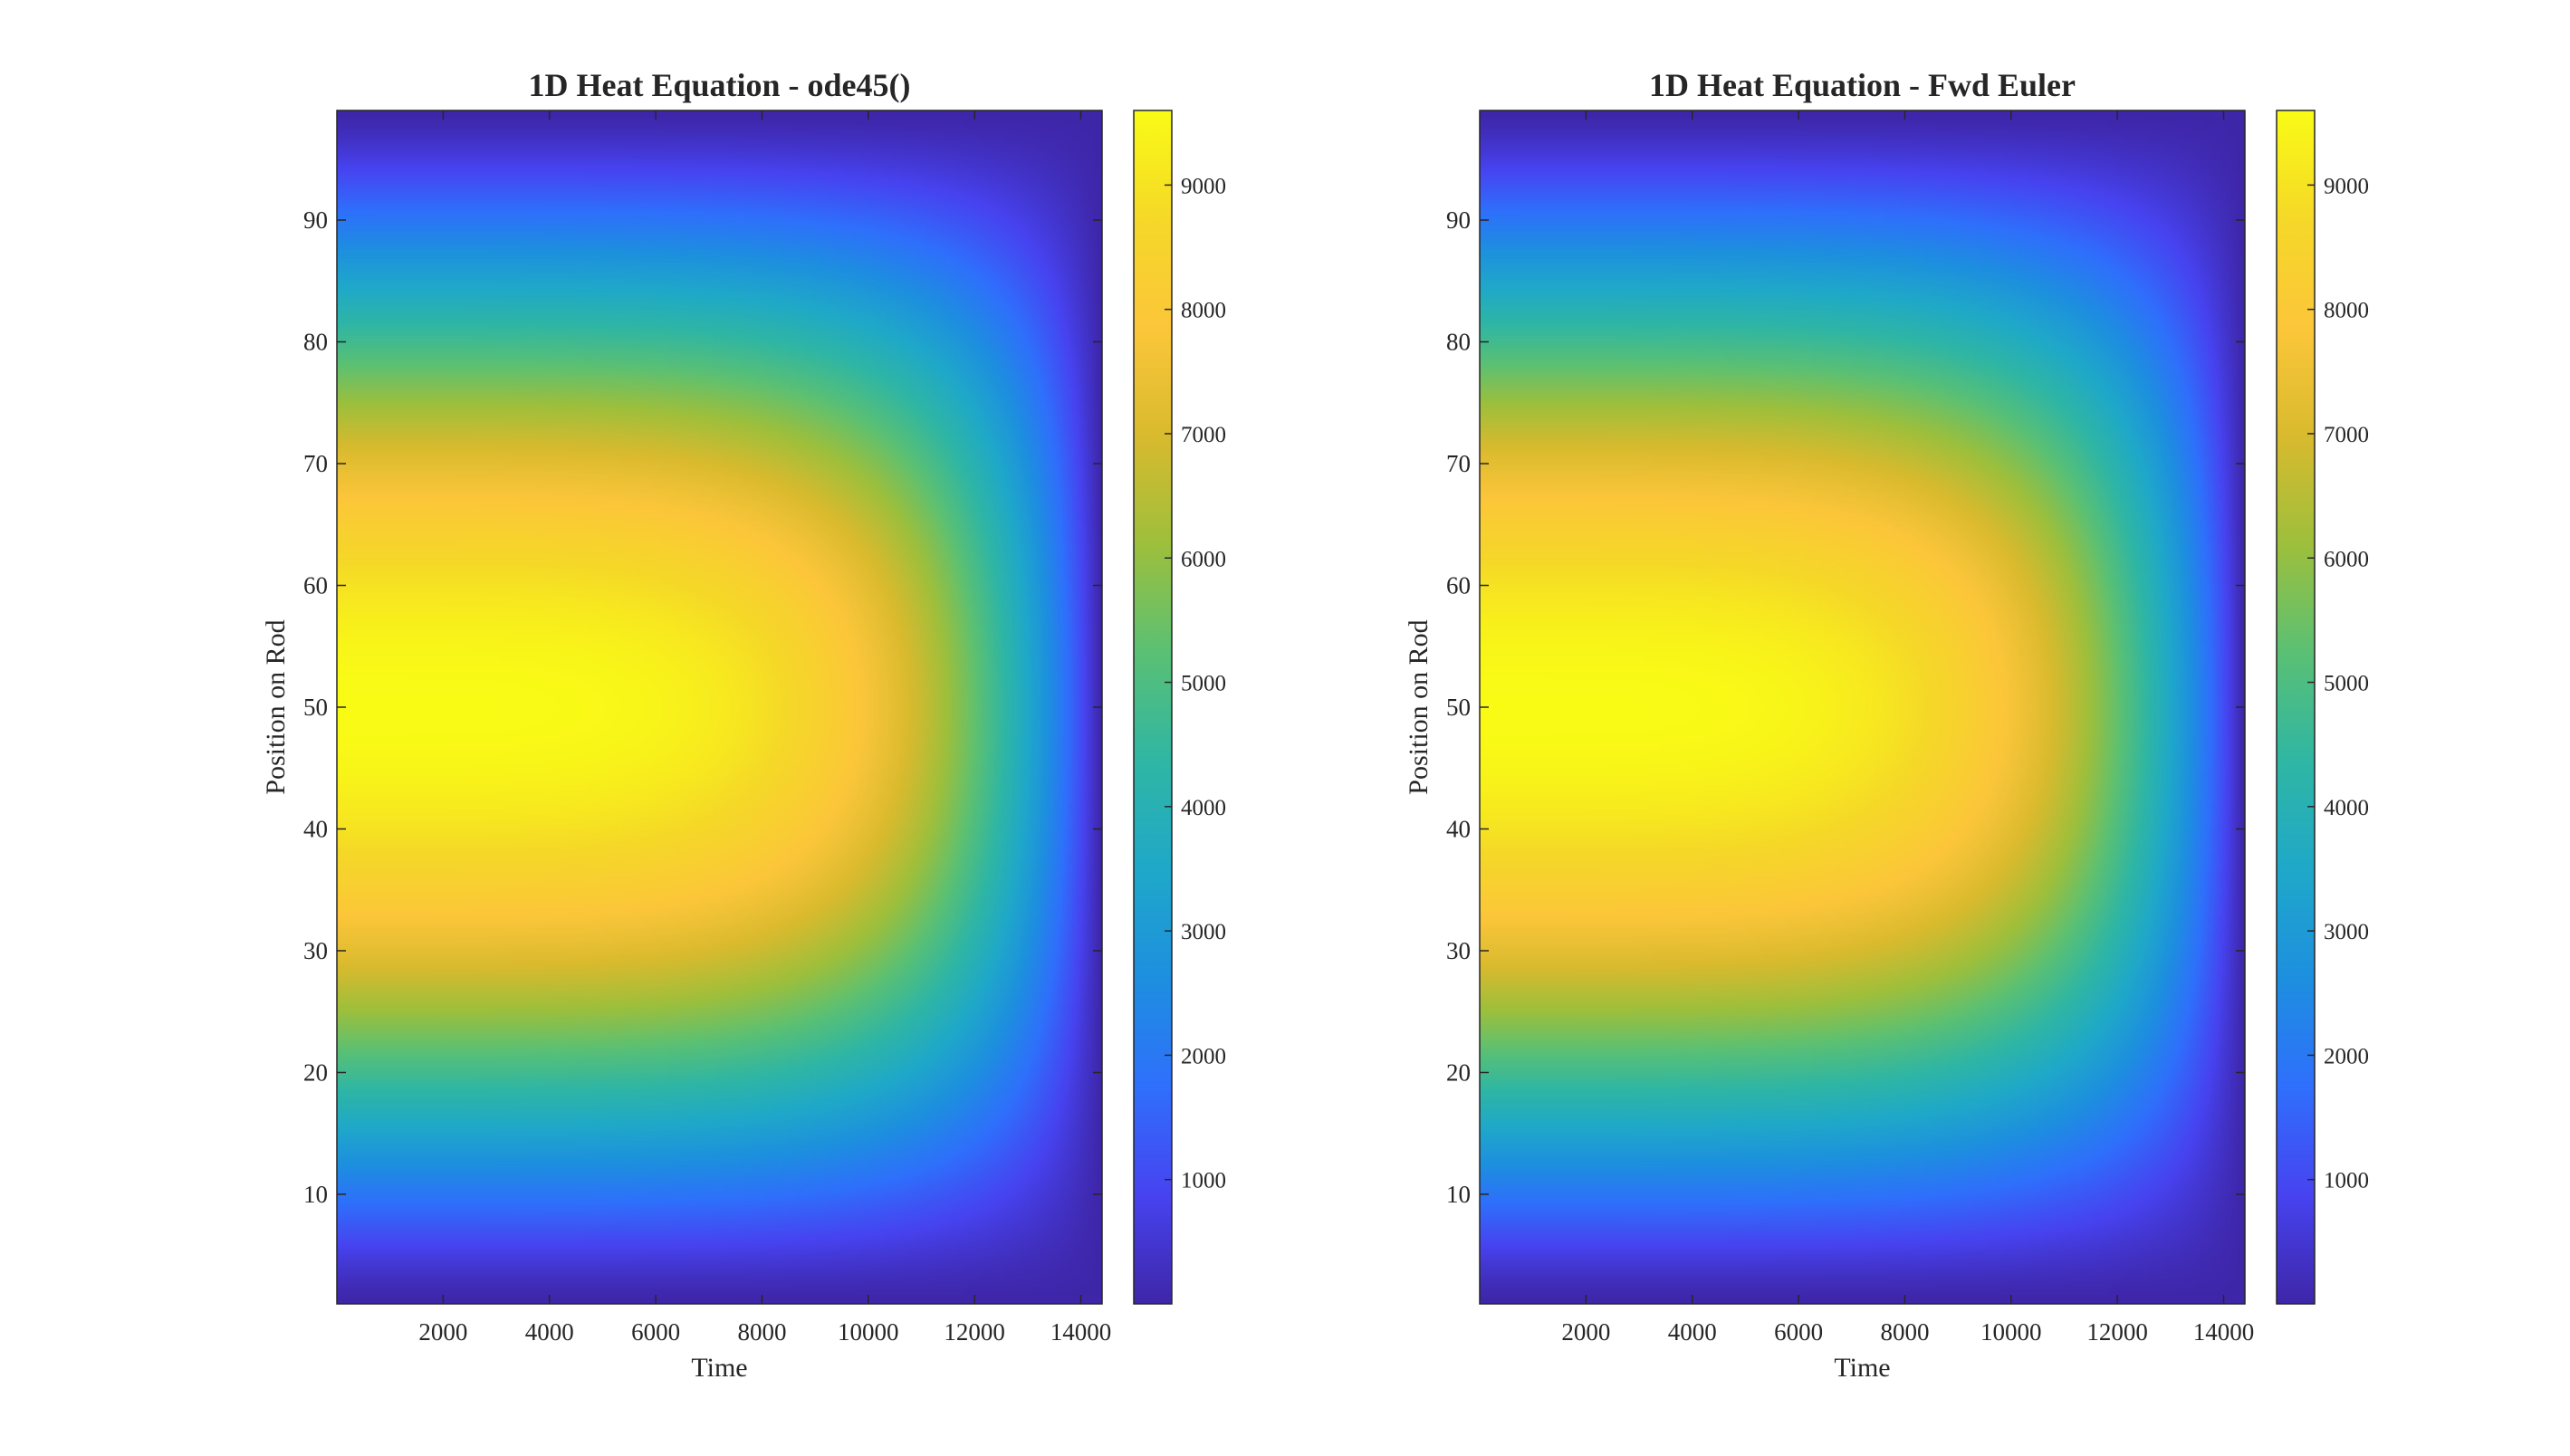 This screenshot has width=2570, height=1456. What do you see at coordinates (1863, 85) in the screenshot?
I see `plot-title: 1D Heat Equation - Fwd Euler` at bounding box center [1863, 85].